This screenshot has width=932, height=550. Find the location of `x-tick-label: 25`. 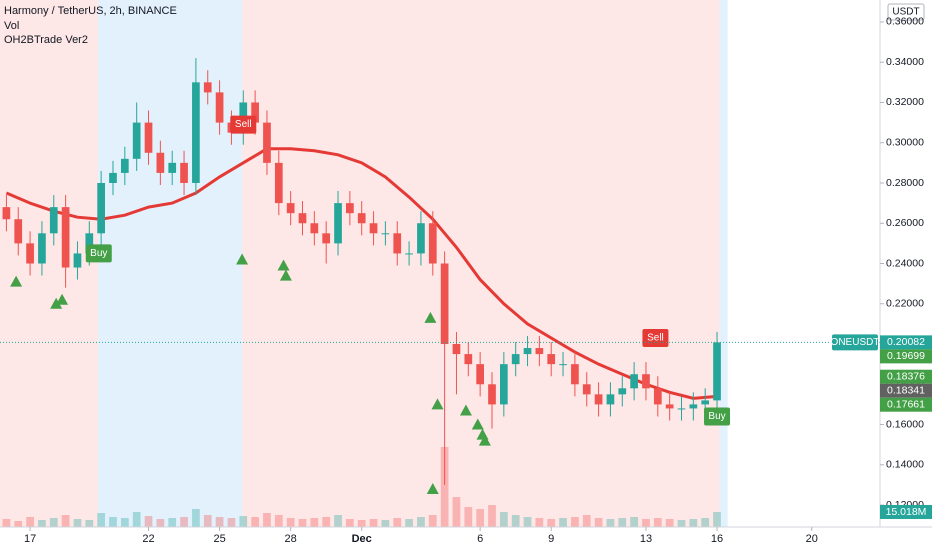

x-tick-label: 25 is located at coordinates (219, 539).